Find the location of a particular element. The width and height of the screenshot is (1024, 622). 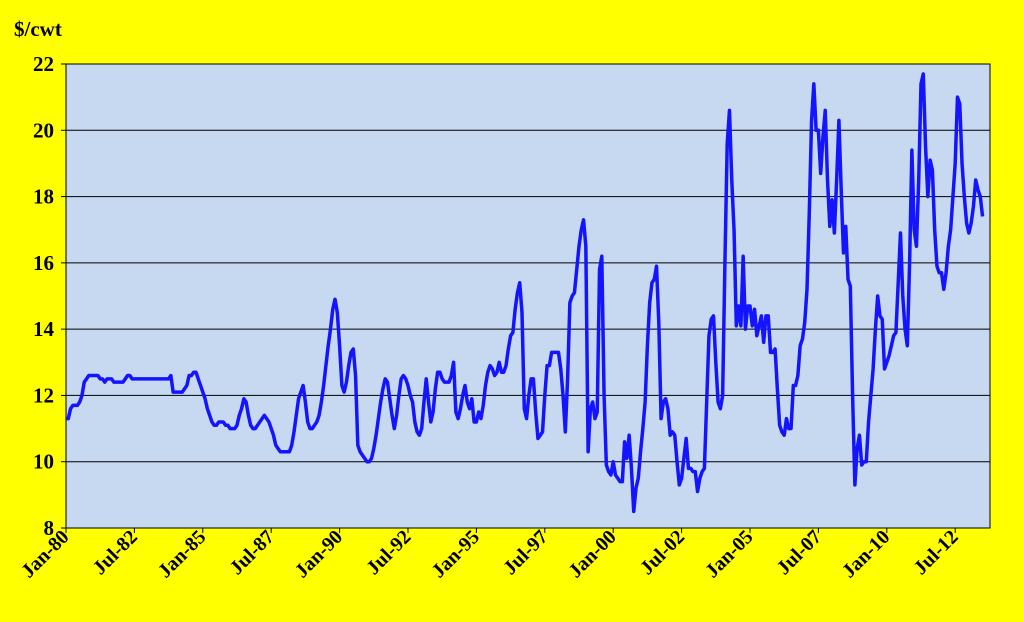

y-tick-label: 18 is located at coordinates (43, 197).